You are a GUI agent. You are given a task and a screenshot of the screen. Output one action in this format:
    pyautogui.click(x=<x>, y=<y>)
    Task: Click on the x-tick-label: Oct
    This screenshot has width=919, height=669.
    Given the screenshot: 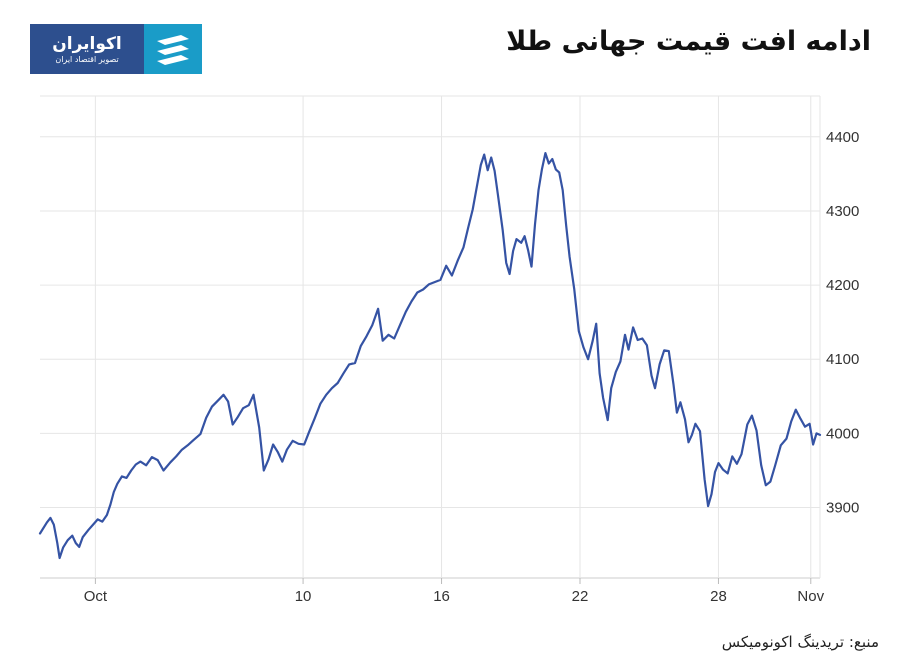 What is the action you would take?
    pyautogui.click(x=96, y=596)
    